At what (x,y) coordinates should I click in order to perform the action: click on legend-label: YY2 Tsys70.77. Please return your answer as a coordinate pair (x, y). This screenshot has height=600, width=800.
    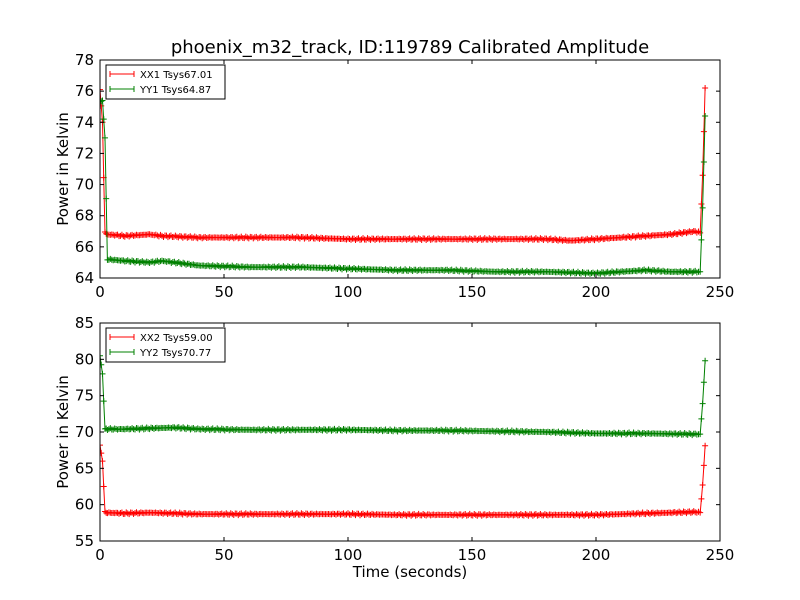
    Looking at the image, I should click on (175, 353).